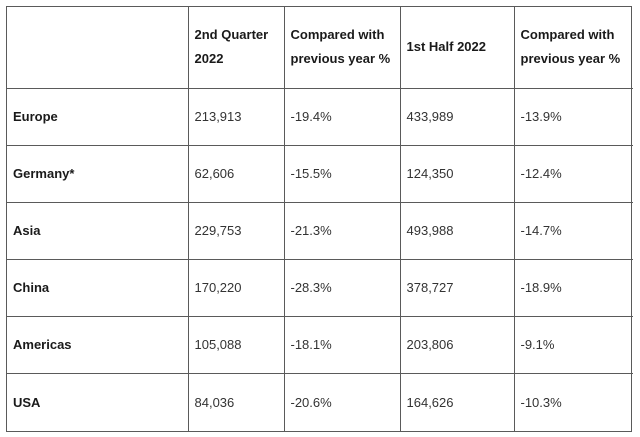 The height and width of the screenshot is (437, 640). I want to click on table-row: USA 84,036 -20.6% 164,626 -10.3%, so click(320, 402).